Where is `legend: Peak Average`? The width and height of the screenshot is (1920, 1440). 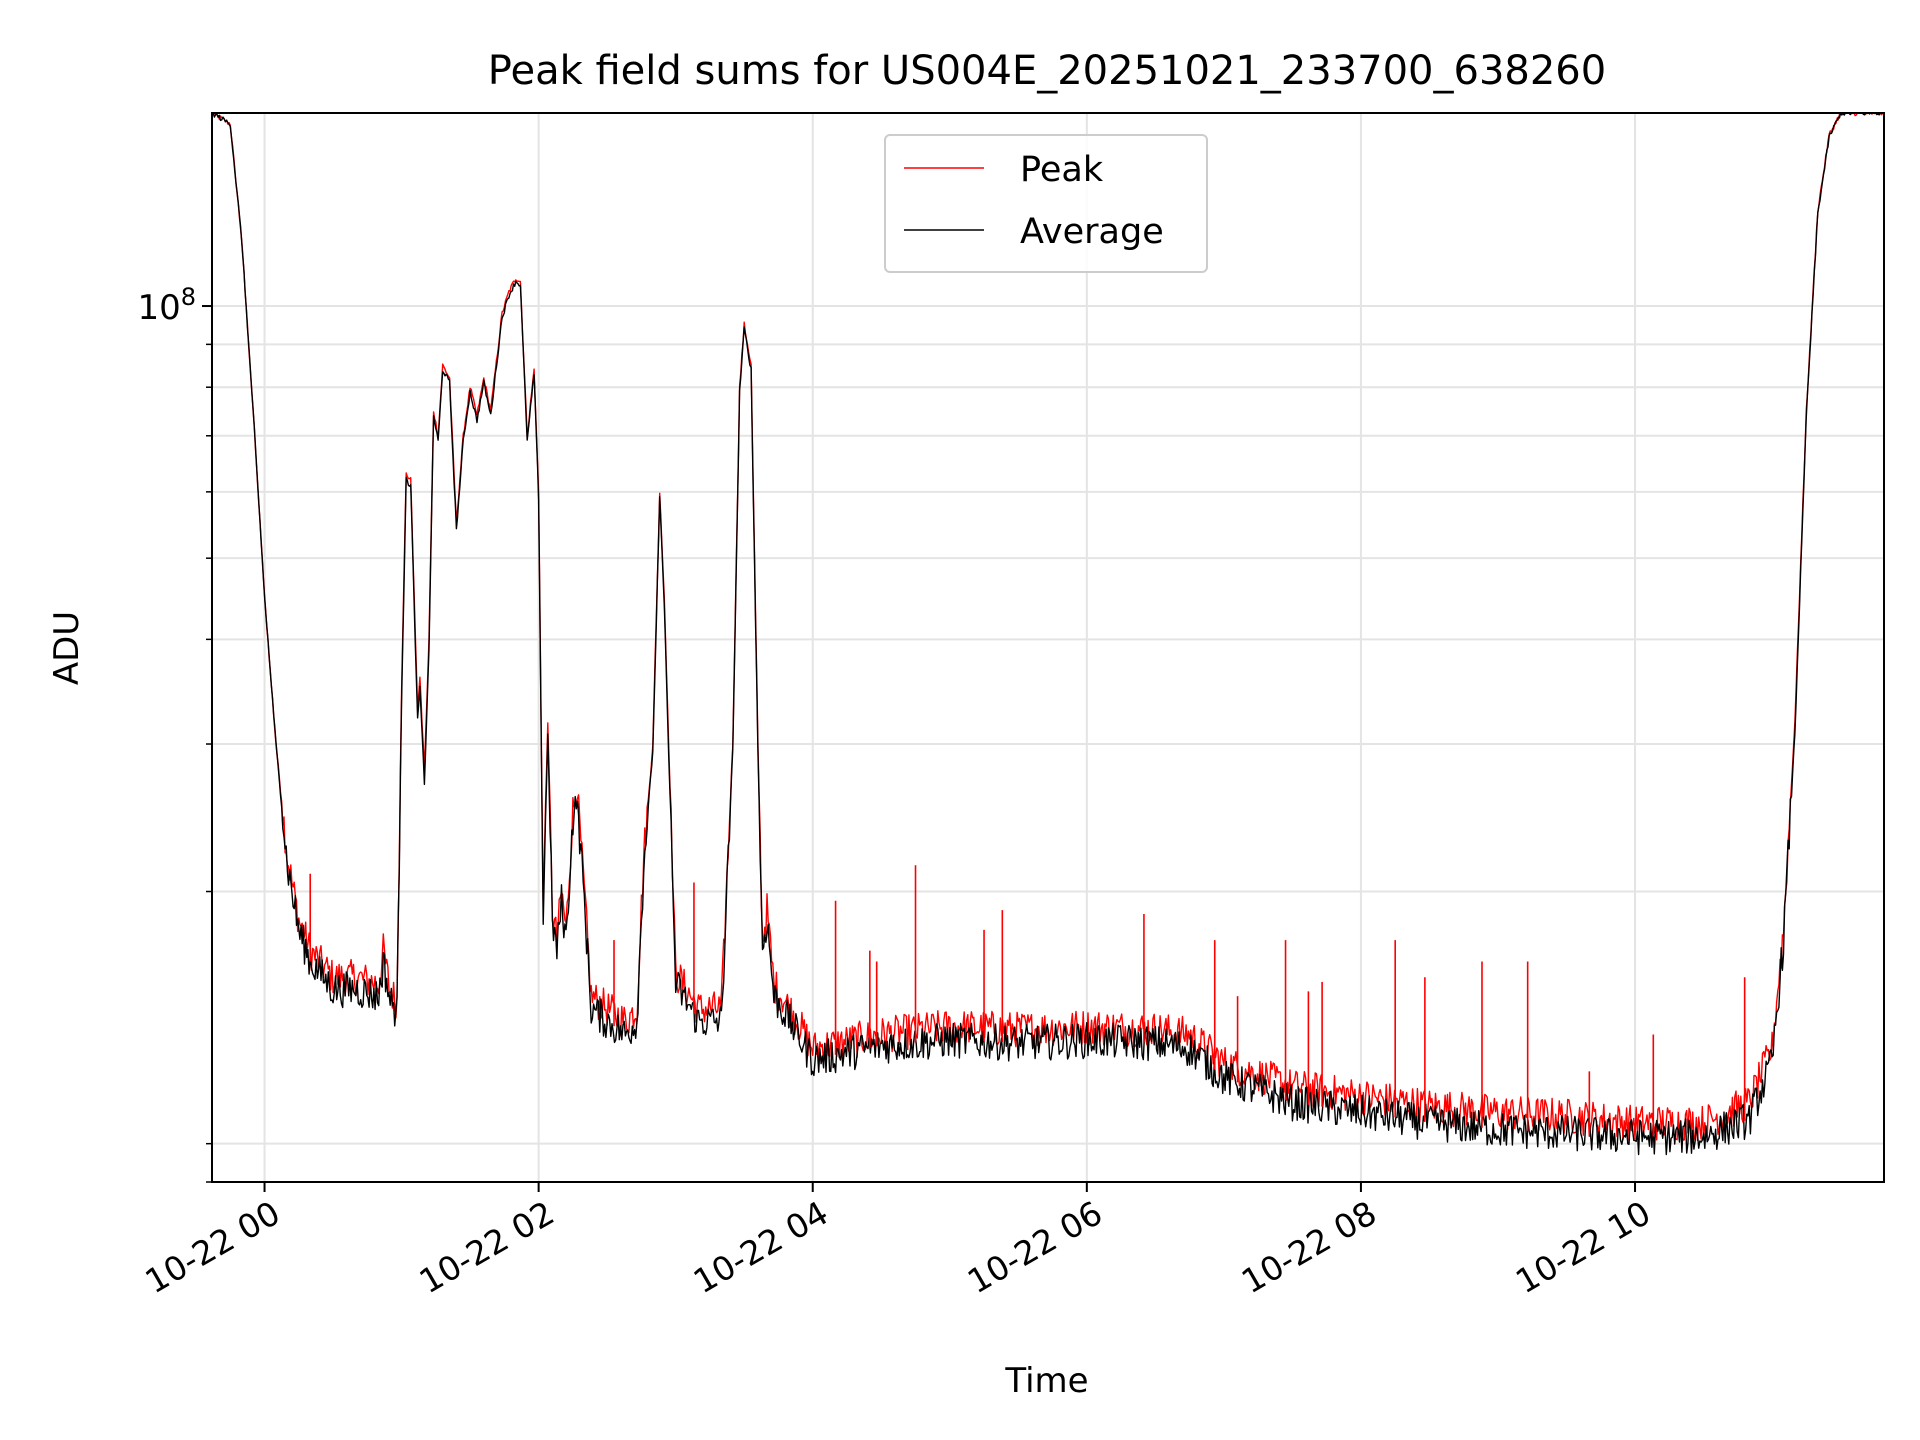
legend: Peak Average is located at coordinates (1046, 203).